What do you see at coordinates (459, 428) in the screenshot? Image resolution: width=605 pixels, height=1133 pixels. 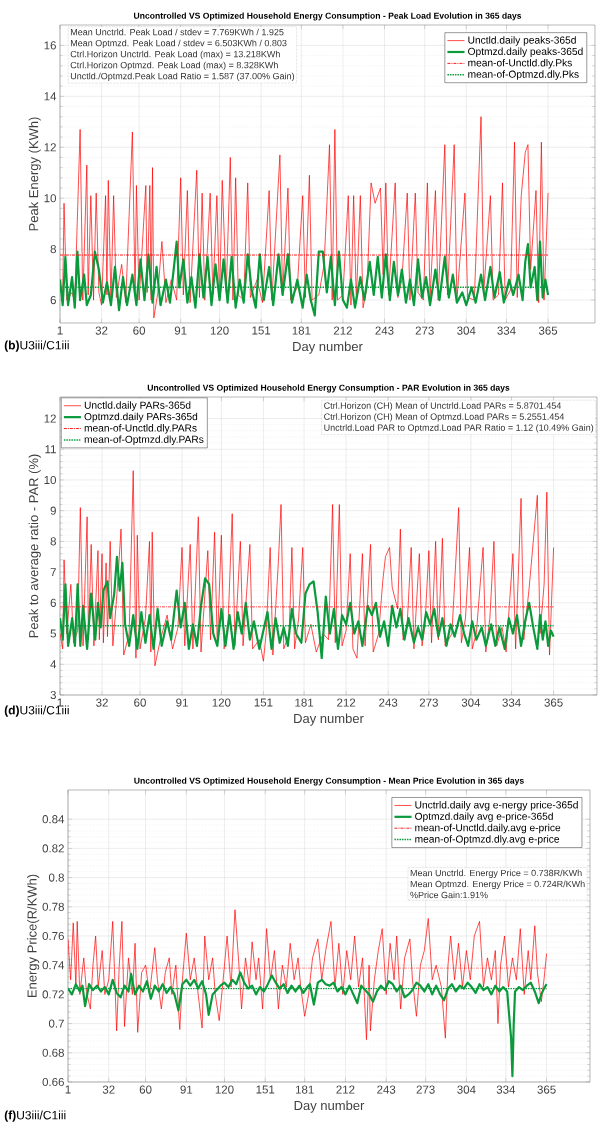 I see `annotation: Unctrld.Load PAR to Optmzd.Load PAR Ratio = 1.12 (10.49% Gain)` at bounding box center [459, 428].